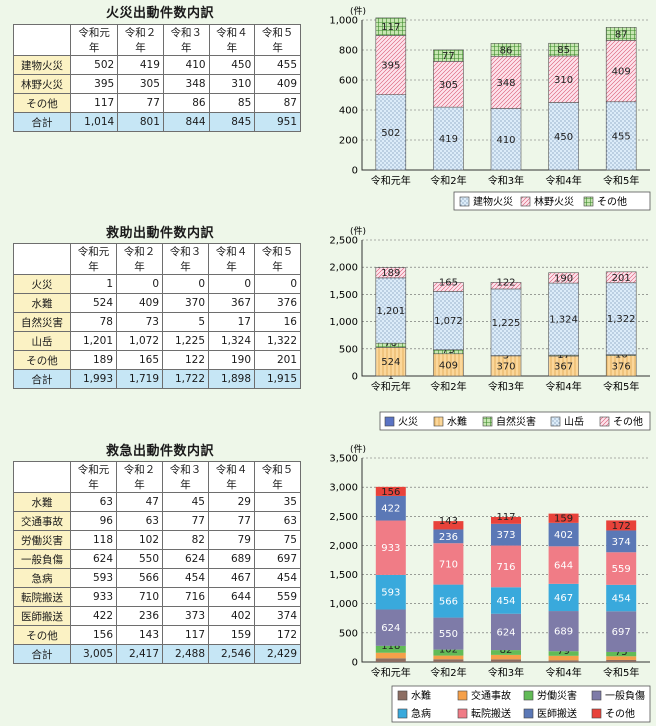 Image resolution: width=656 pixels, height=726 pixels. I want to click on row-label: その他, so click(42, 360).